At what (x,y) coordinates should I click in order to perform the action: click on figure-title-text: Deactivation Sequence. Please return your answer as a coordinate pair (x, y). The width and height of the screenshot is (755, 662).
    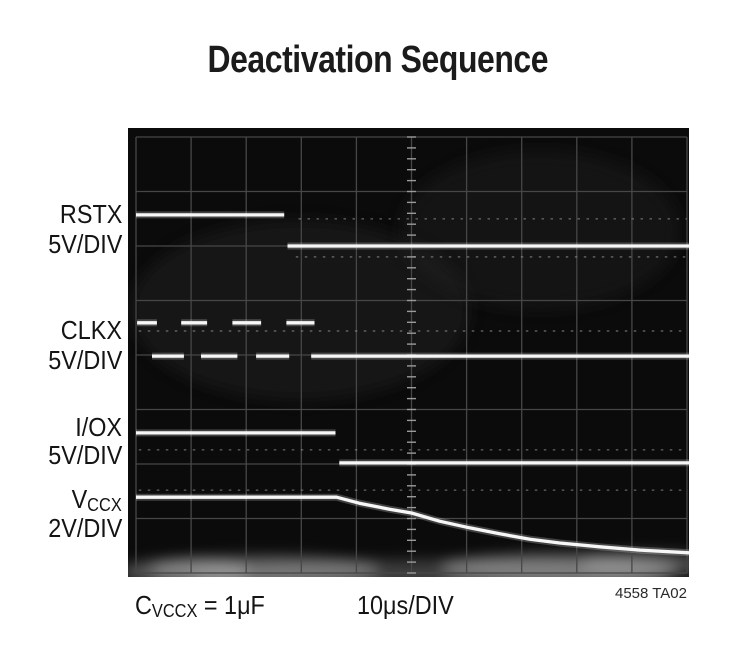
    Looking at the image, I should click on (377, 60).